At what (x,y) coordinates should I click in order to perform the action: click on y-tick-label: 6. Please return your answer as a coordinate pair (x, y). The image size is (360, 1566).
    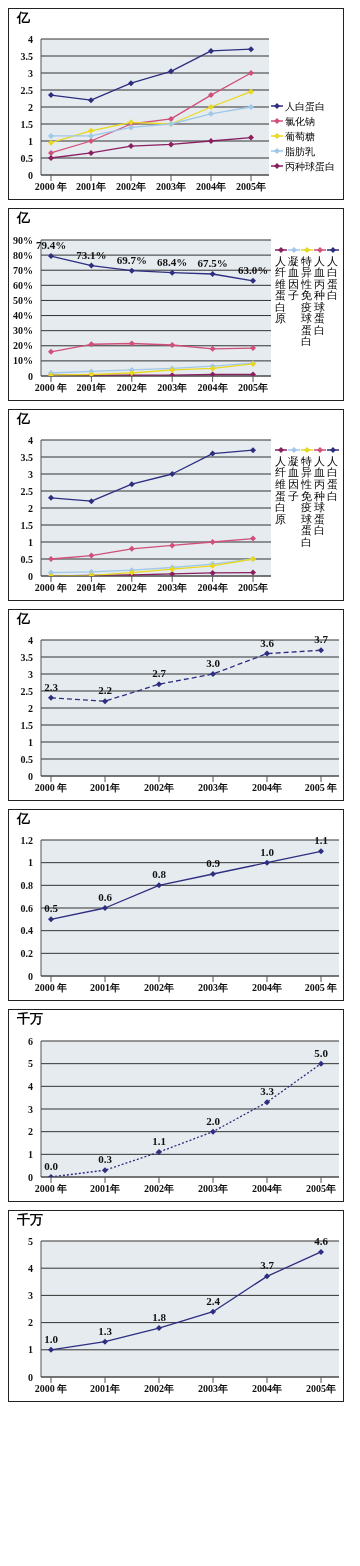
    Looking at the image, I should click on (30, 1041).